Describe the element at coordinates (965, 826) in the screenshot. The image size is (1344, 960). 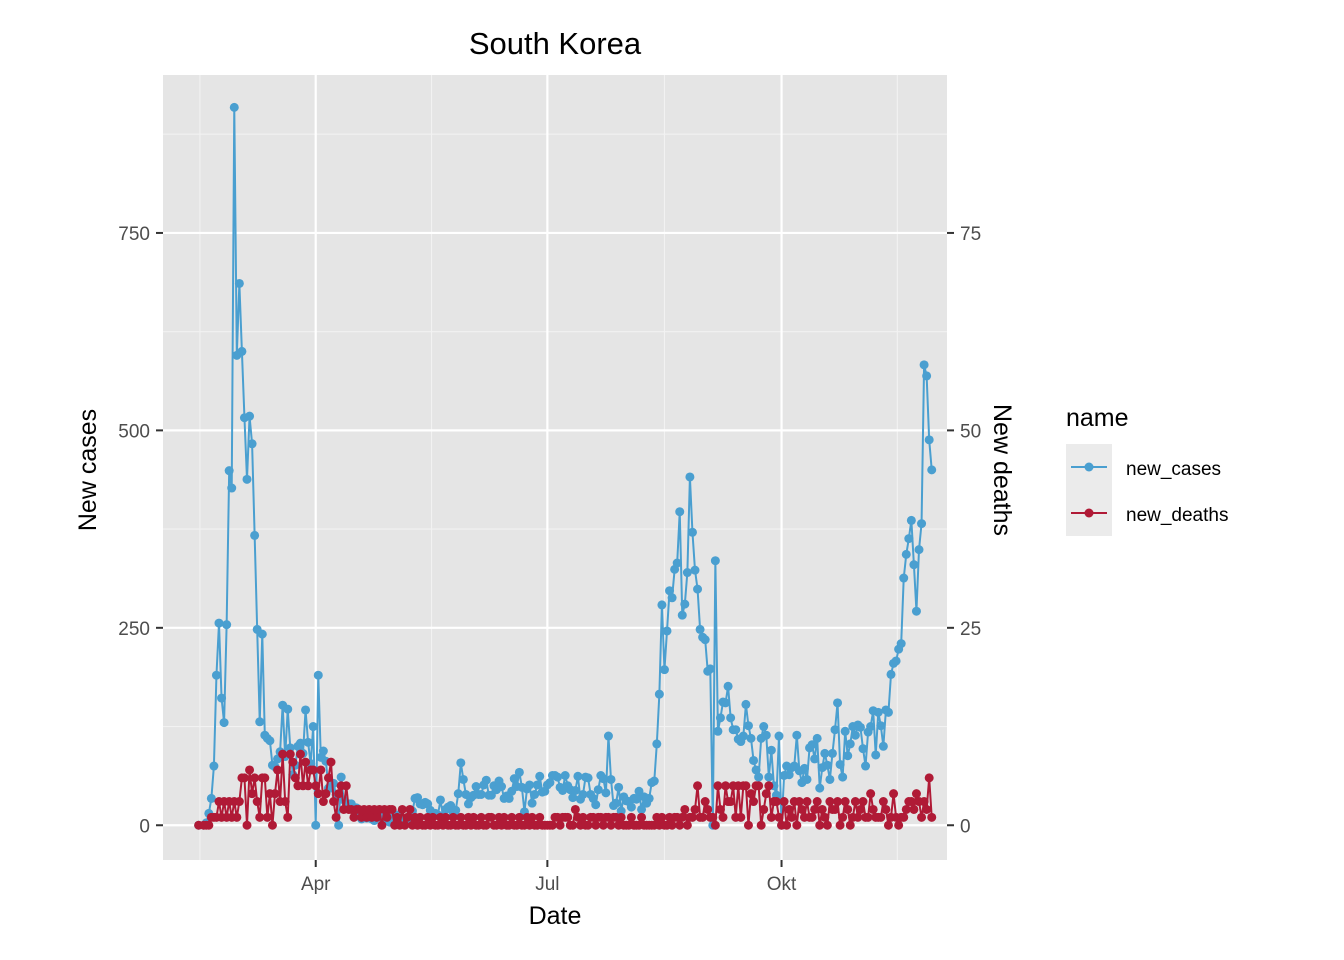
I see `y2-tick-label: 0` at that location.